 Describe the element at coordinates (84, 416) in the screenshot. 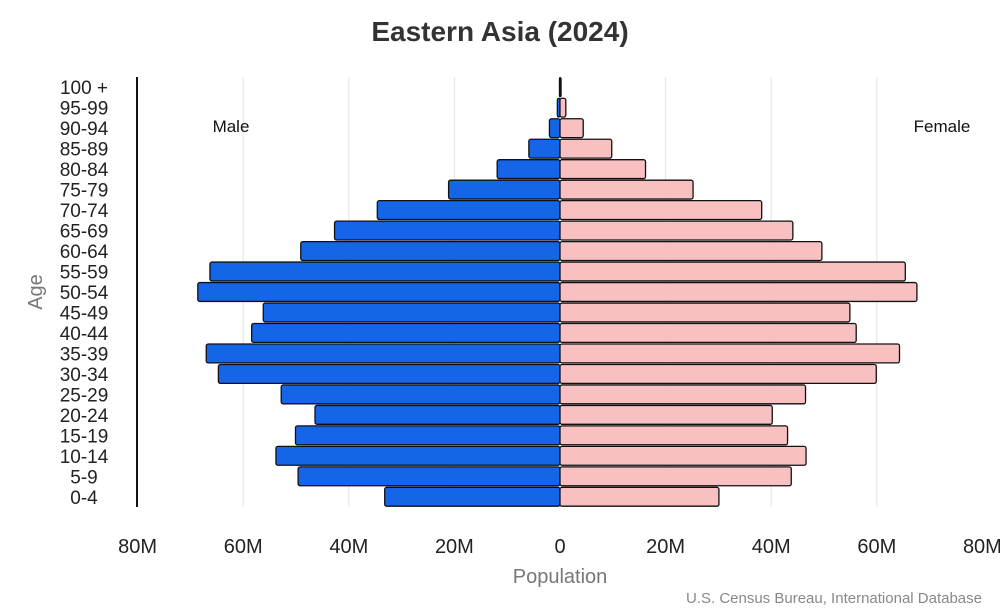

I see `age-label: 20-24` at that location.